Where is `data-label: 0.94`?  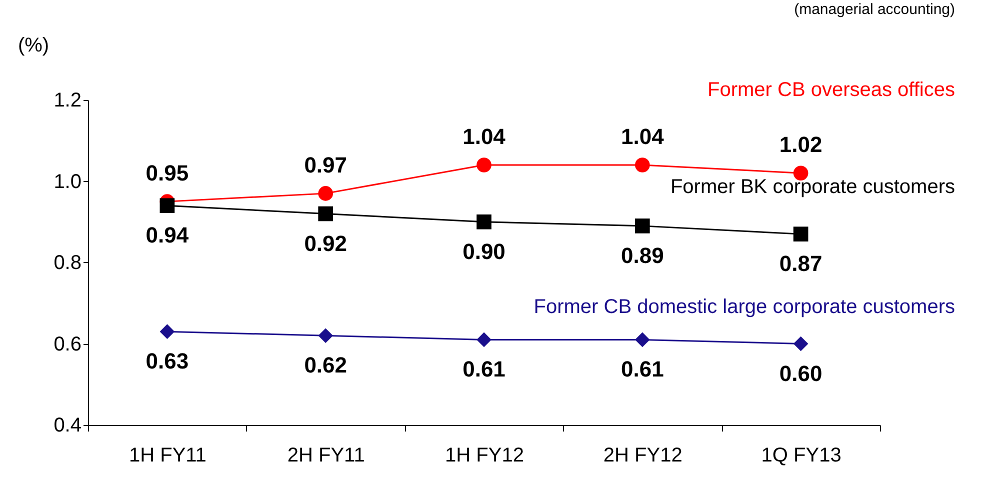
data-label: 0.94 is located at coordinates (168, 235).